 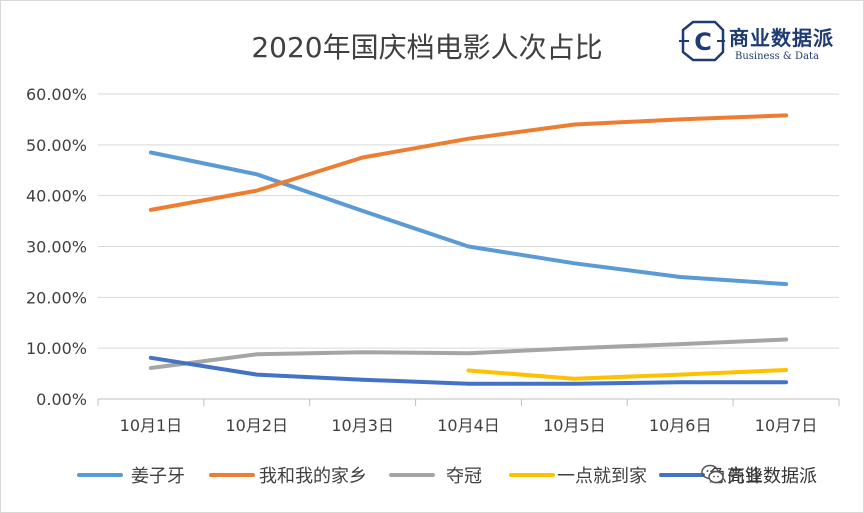 I want to click on legend: 姜子牙 我和我的家乡 夺冠 一点就到家 急先锋, so click(x=420, y=476).